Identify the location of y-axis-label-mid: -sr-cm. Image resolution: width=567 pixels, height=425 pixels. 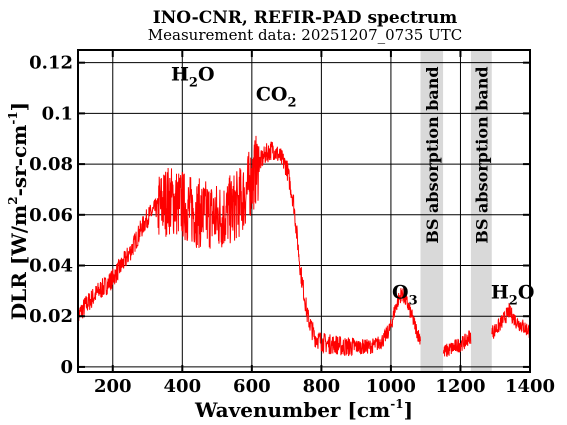
(19, 161).